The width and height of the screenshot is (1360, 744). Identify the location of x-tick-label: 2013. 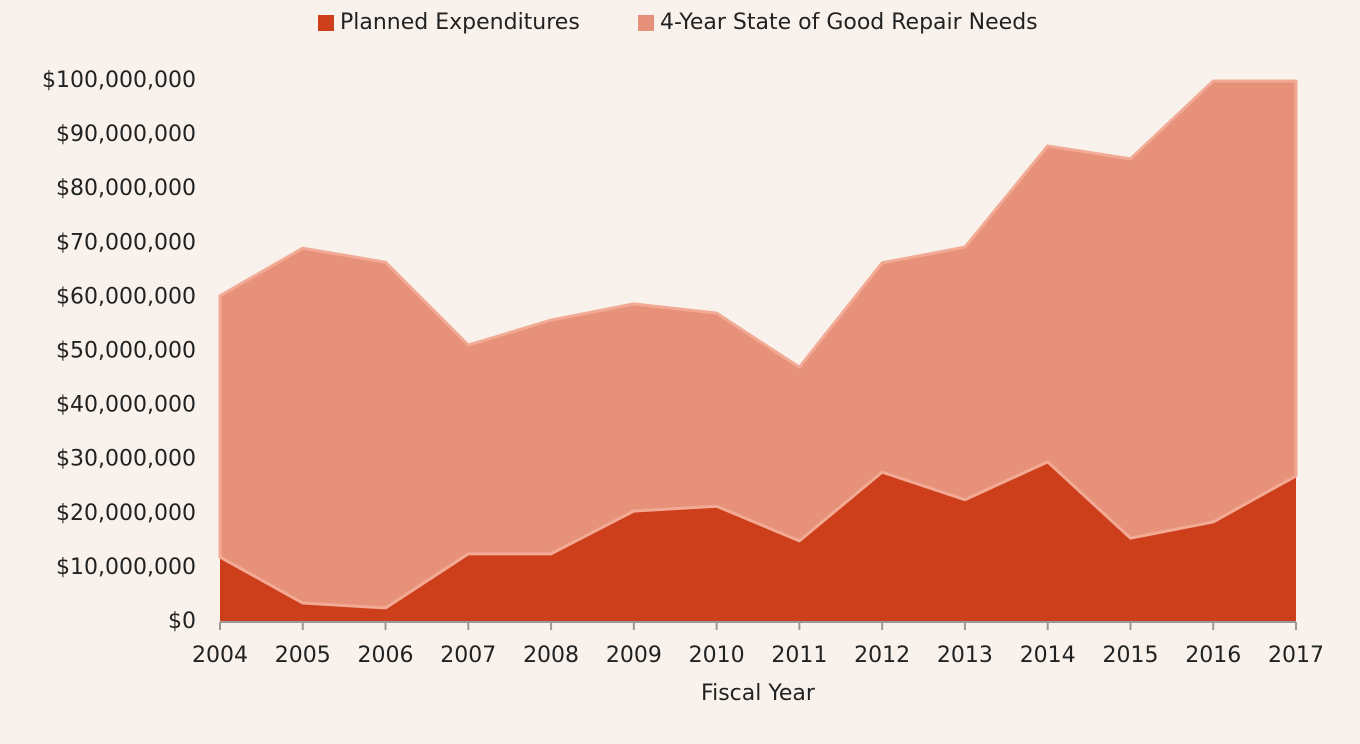
(965, 655).